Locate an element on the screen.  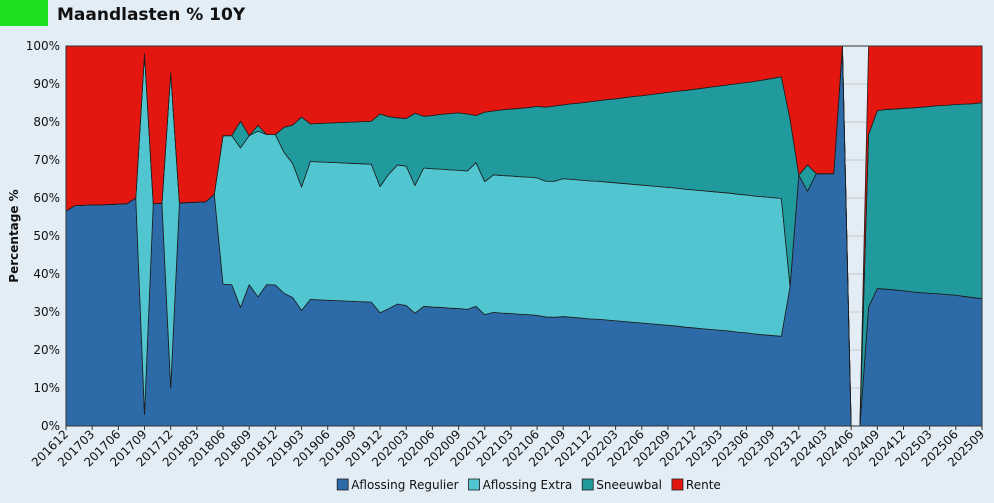
legend-label: Aflossing Extra is located at coordinates (528, 485).